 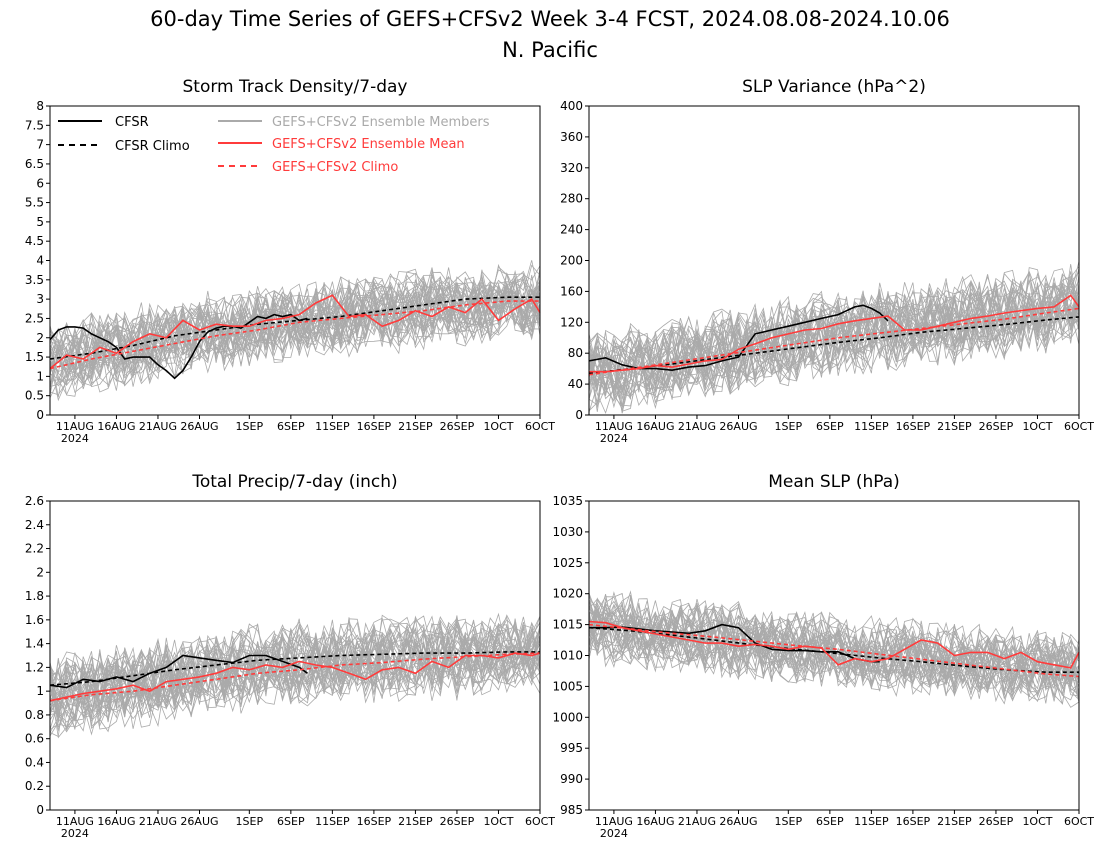 I want to click on legend-label: CFSR Climo, so click(x=152, y=146).